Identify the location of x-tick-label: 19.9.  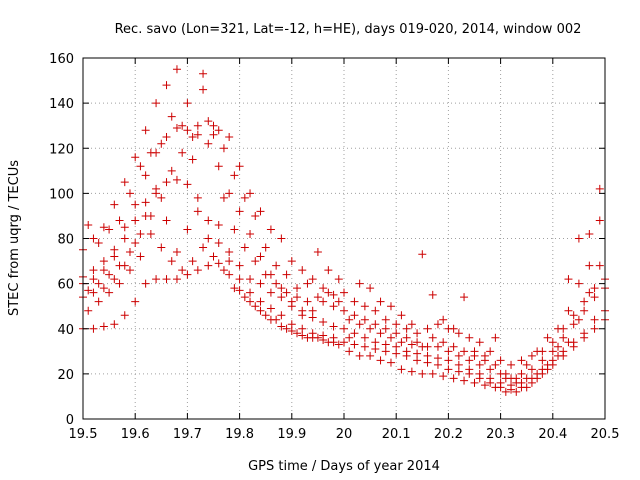
(291, 434).